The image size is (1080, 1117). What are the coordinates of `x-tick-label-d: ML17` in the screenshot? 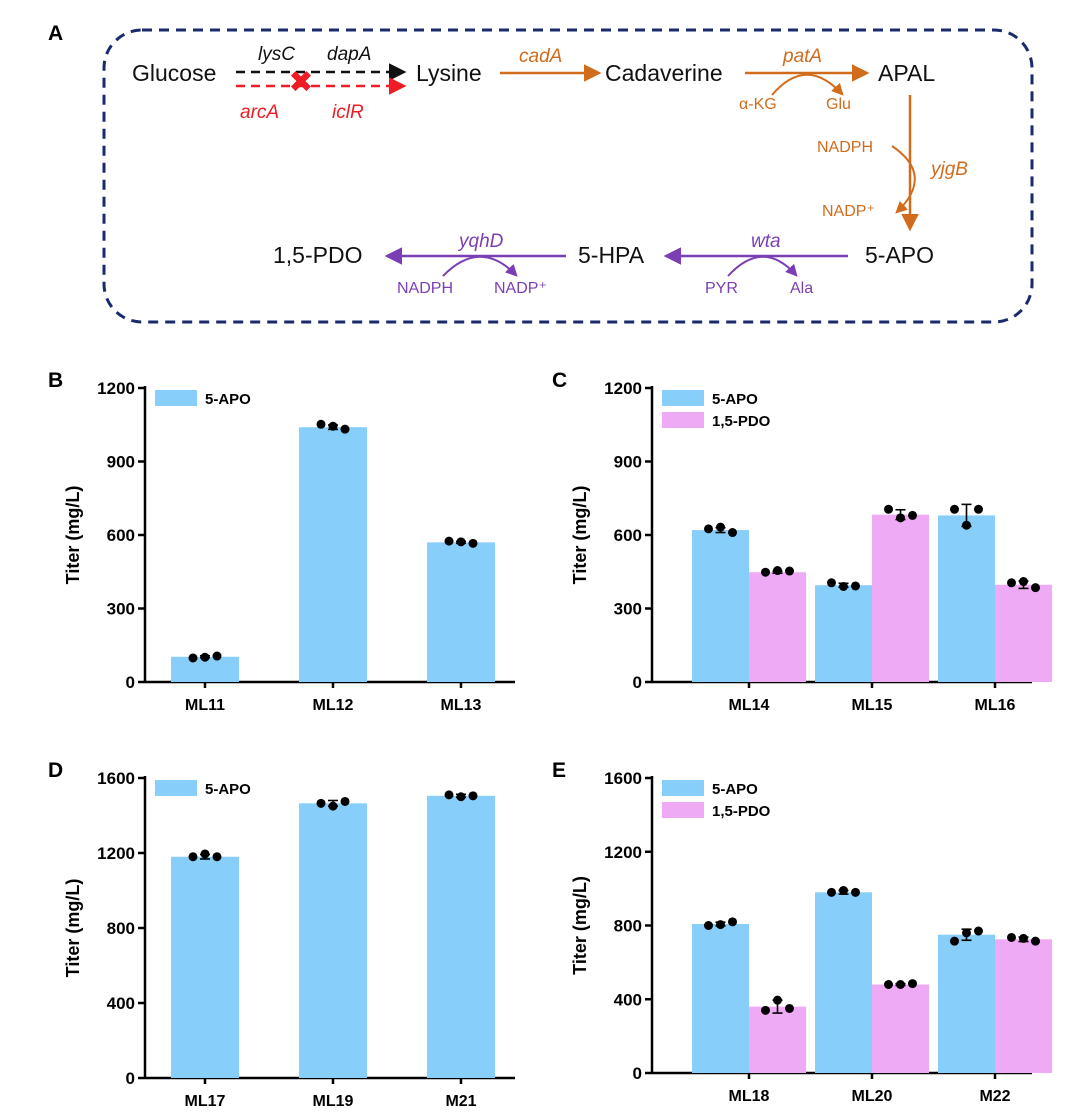 It's located at (205, 1101).